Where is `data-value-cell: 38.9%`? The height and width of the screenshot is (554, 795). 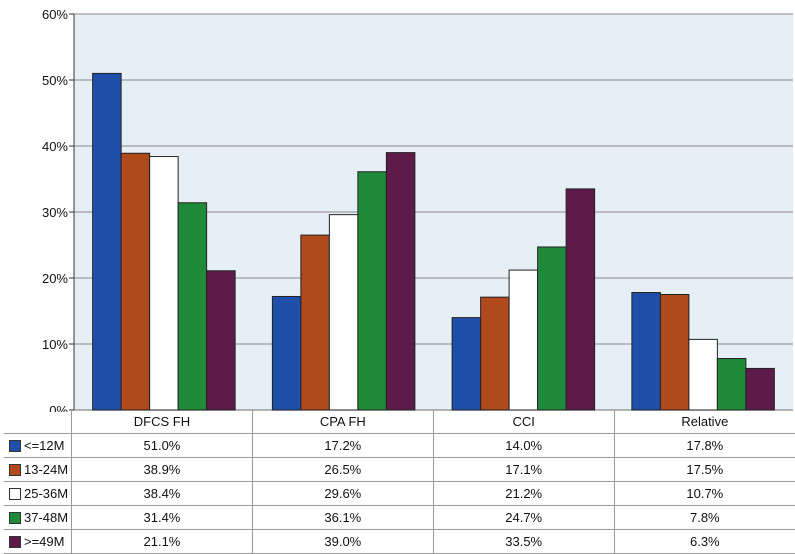
data-value-cell: 38.9% is located at coordinates (162, 469).